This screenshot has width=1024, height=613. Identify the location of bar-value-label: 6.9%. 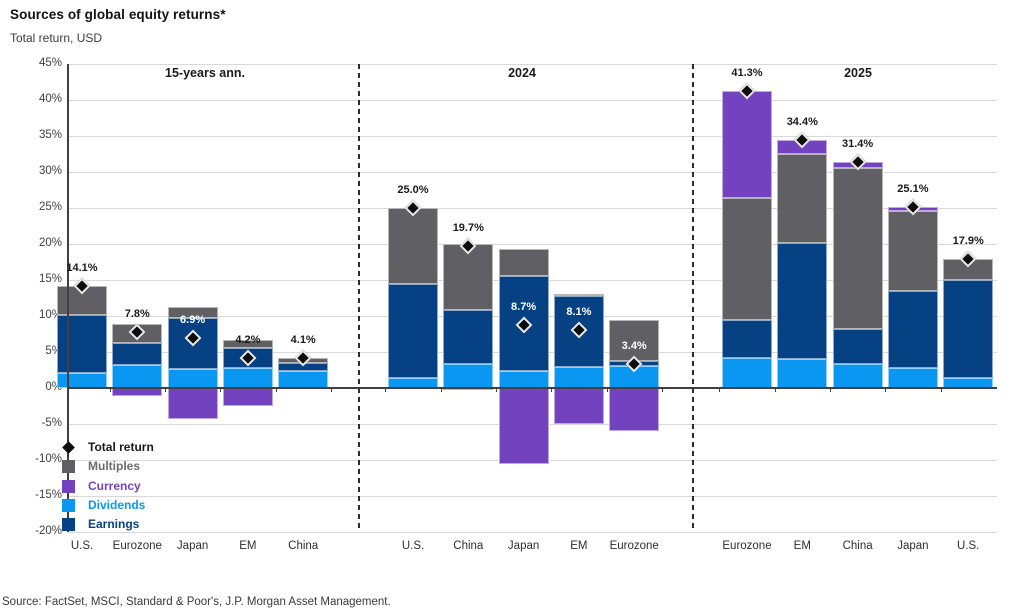
(193, 320).